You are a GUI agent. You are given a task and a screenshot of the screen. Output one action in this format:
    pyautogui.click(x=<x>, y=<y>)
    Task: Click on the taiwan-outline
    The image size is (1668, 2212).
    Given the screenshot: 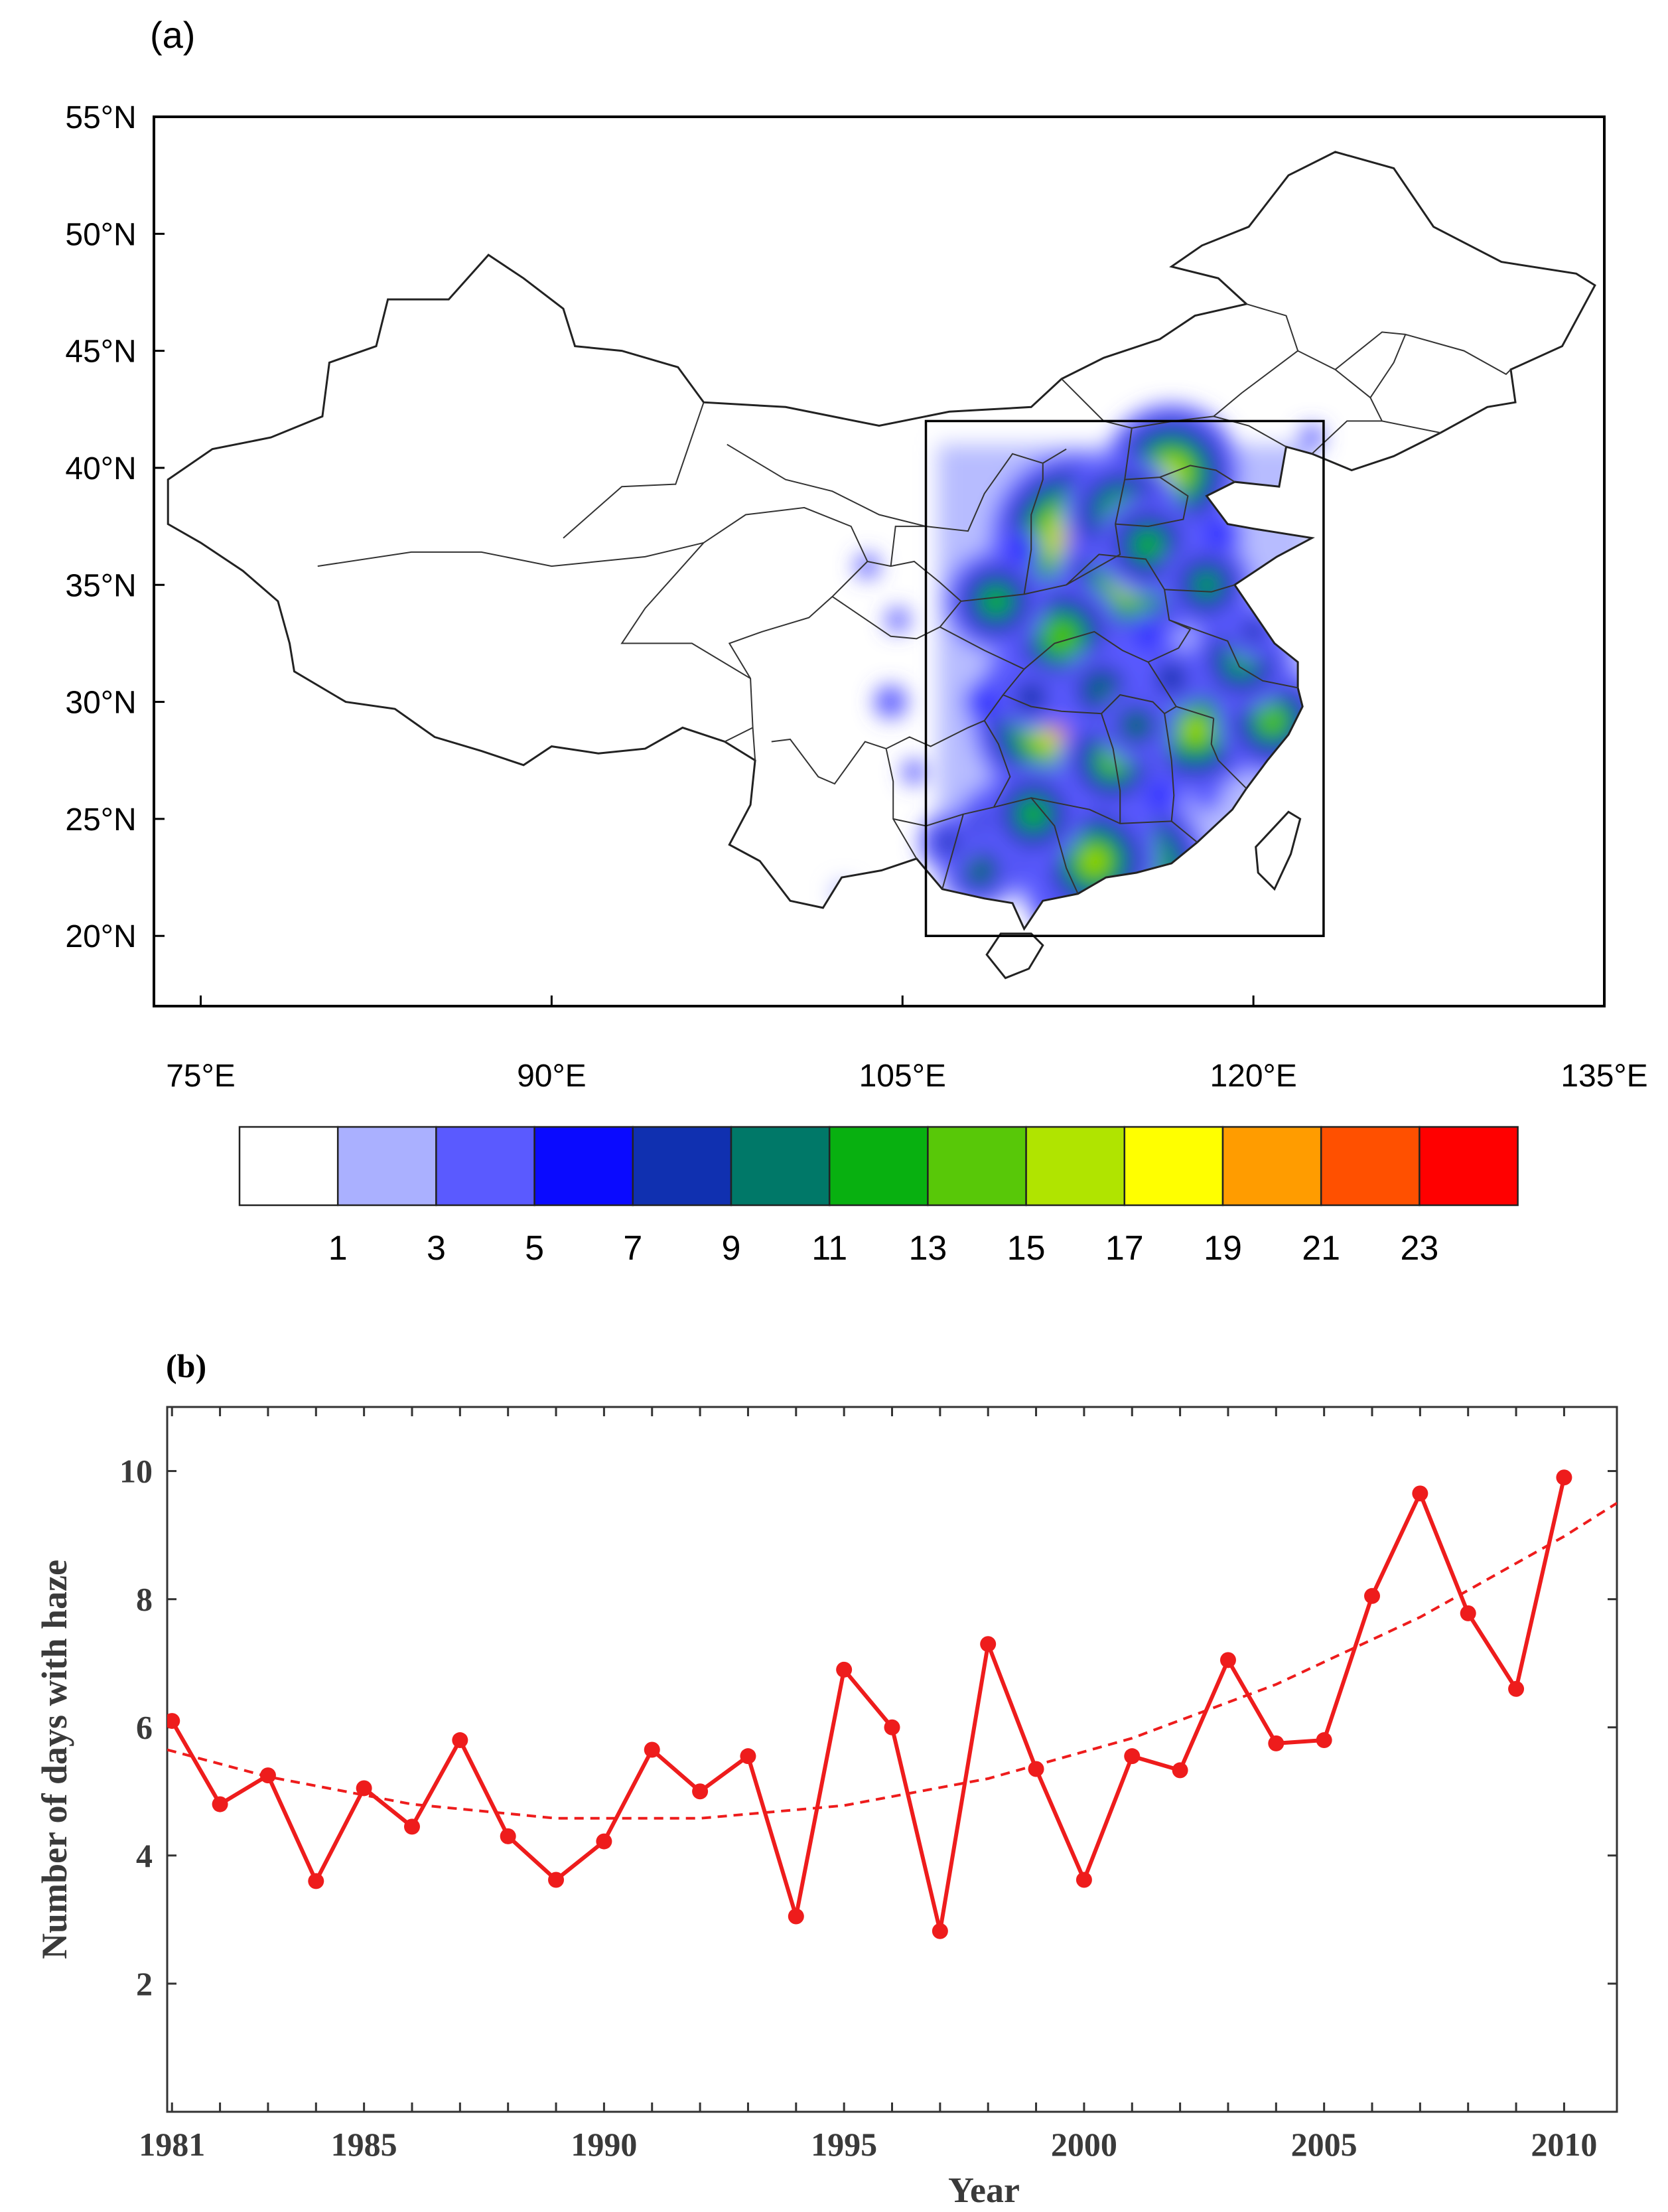 What is the action you would take?
    pyautogui.click(x=1278, y=851)
    